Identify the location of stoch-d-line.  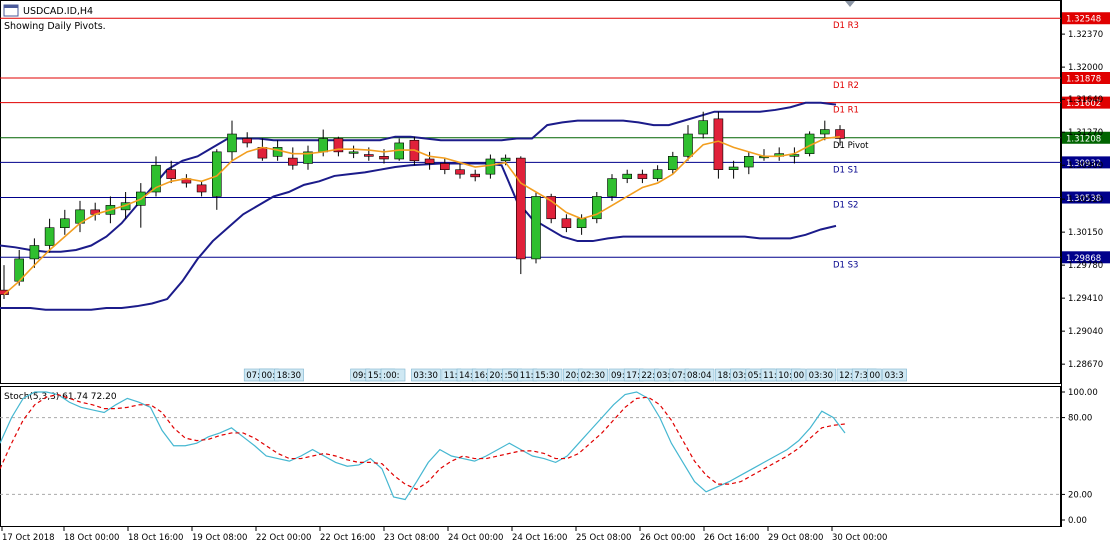
(423, 441).